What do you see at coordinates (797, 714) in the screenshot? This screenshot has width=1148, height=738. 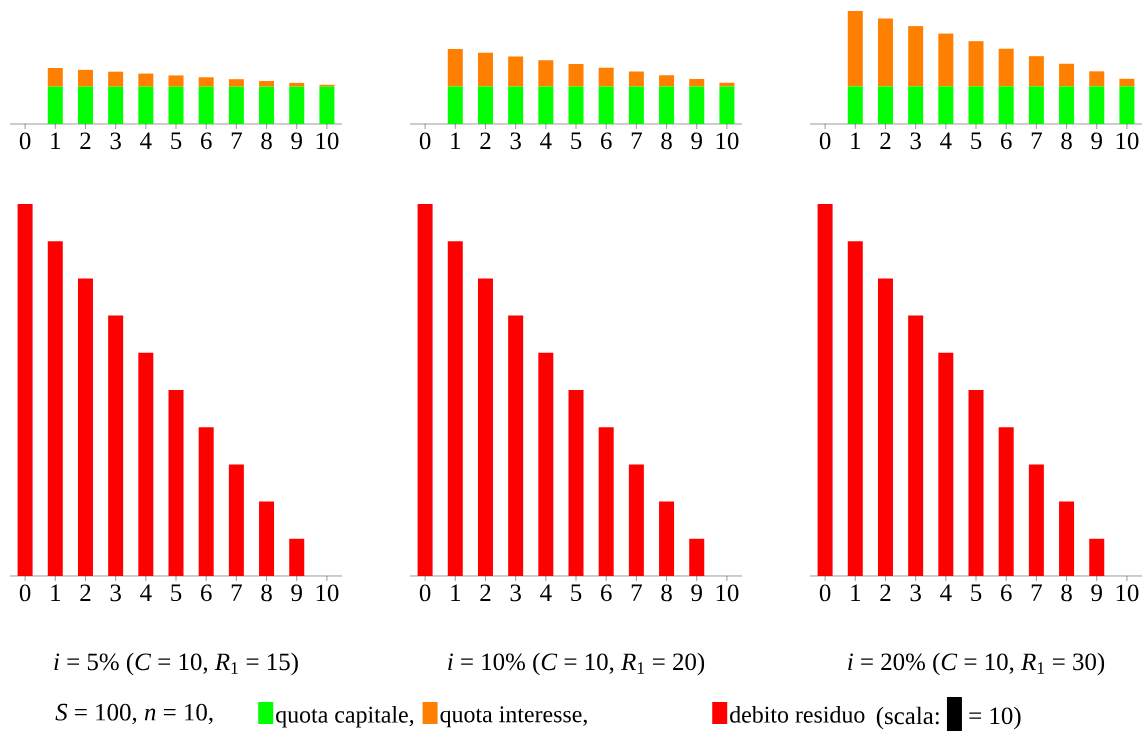 I see `legend-label: debito residuo` at bounding box center [797, 714].